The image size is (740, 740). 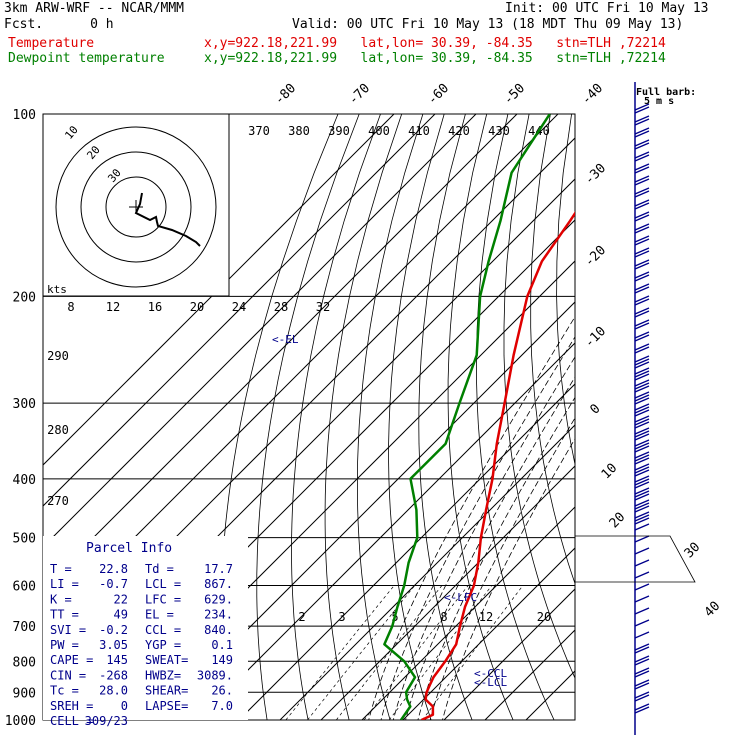 I want to click on lfc-marker: <-LFC, so click(x=460, y=597).